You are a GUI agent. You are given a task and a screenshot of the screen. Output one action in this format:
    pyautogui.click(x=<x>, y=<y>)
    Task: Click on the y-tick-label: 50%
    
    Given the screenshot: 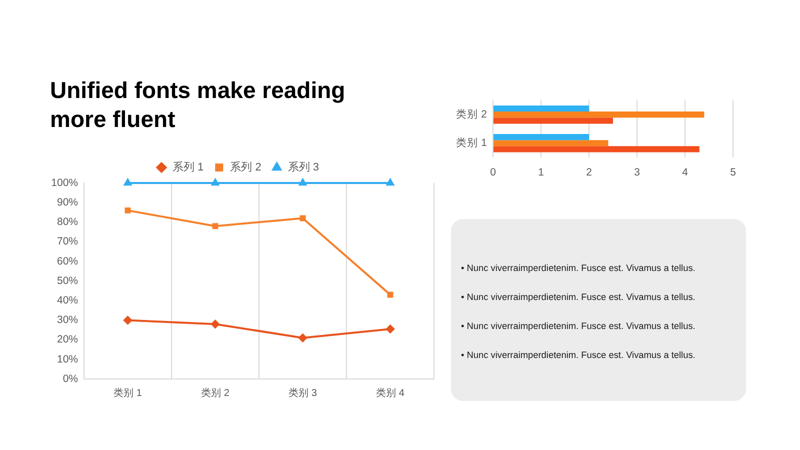 What is the action you would take?
    pyautogui.click(x=67, y=280)
    